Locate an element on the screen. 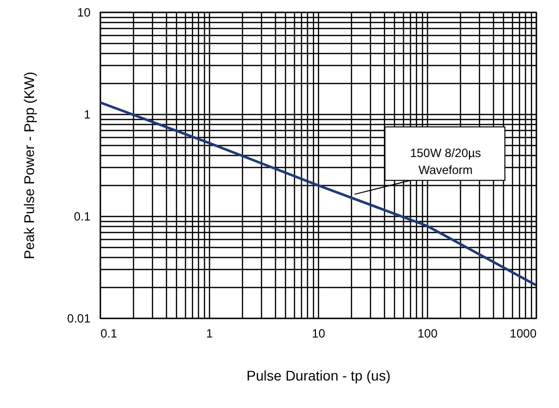  y-axis-title: Peak Pulse Power - Ppp (KW) is located at coordinates (29, 166).